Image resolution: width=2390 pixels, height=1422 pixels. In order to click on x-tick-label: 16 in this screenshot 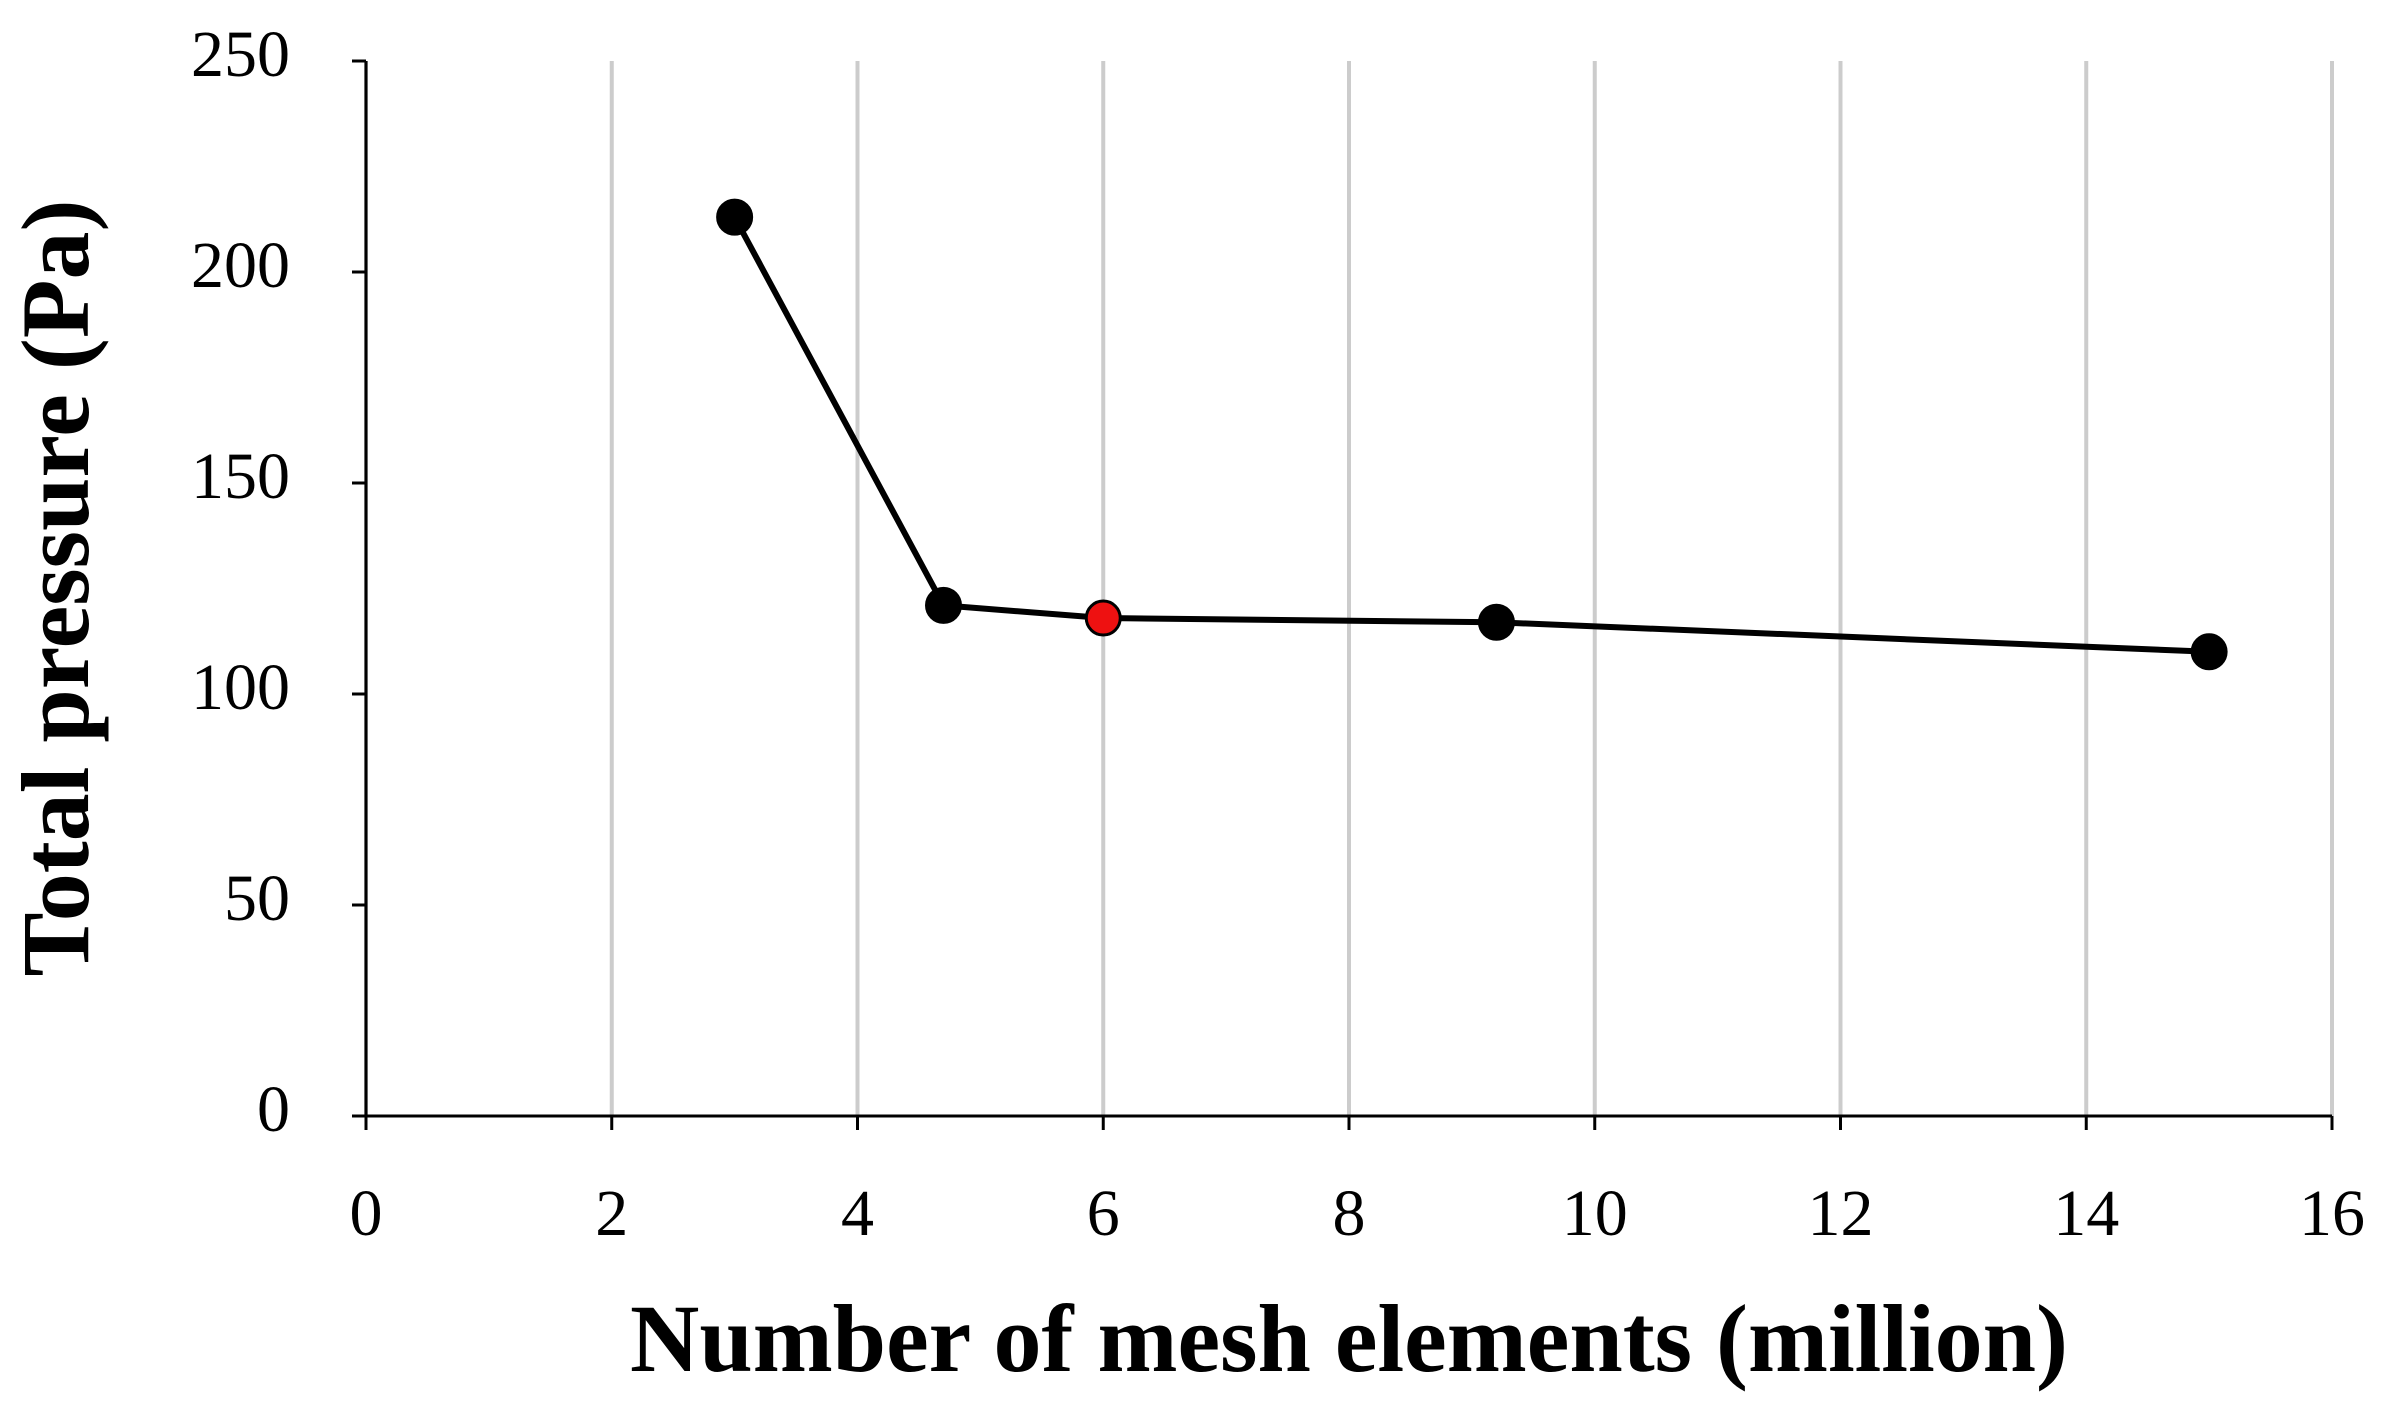, I will do `click(2332, 1213)`.